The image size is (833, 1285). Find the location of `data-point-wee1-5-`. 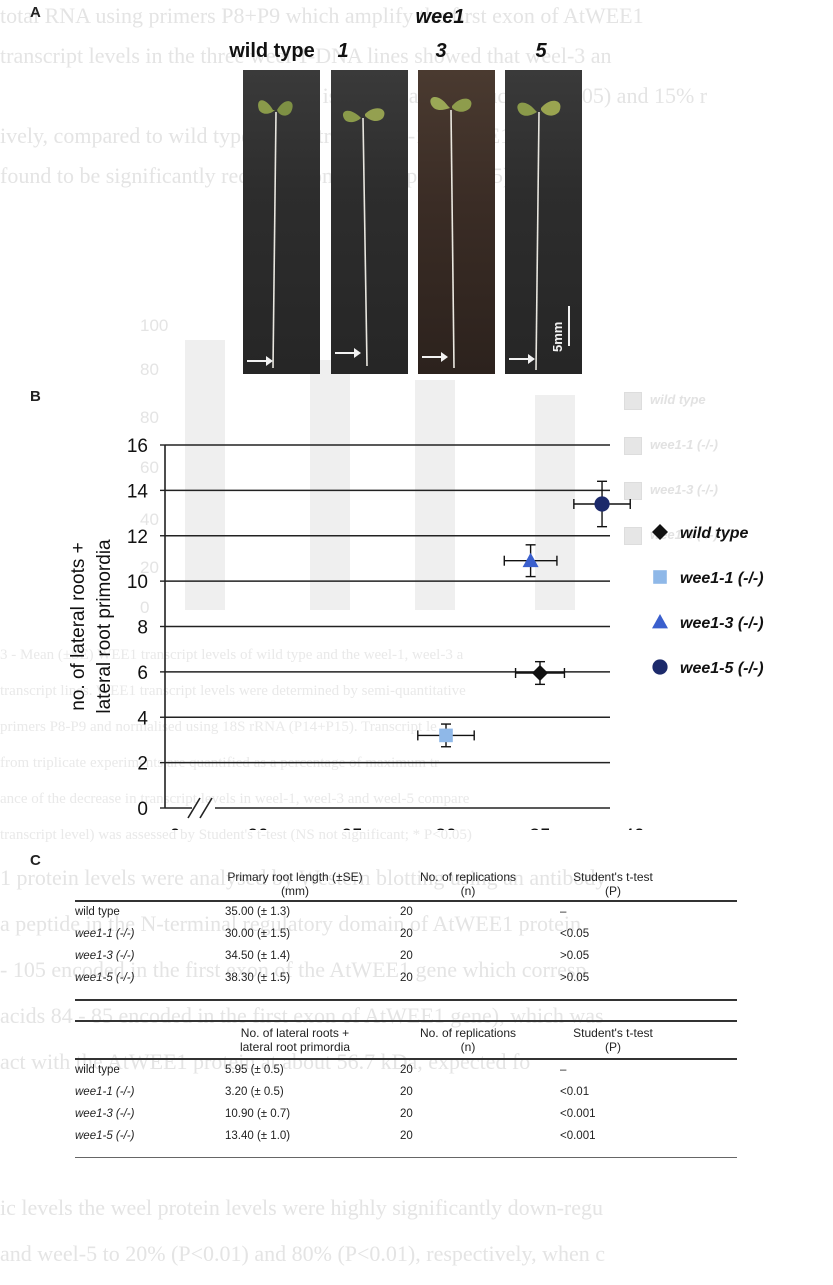

data-point-wee1-5- is located at coordinates (602, 504).